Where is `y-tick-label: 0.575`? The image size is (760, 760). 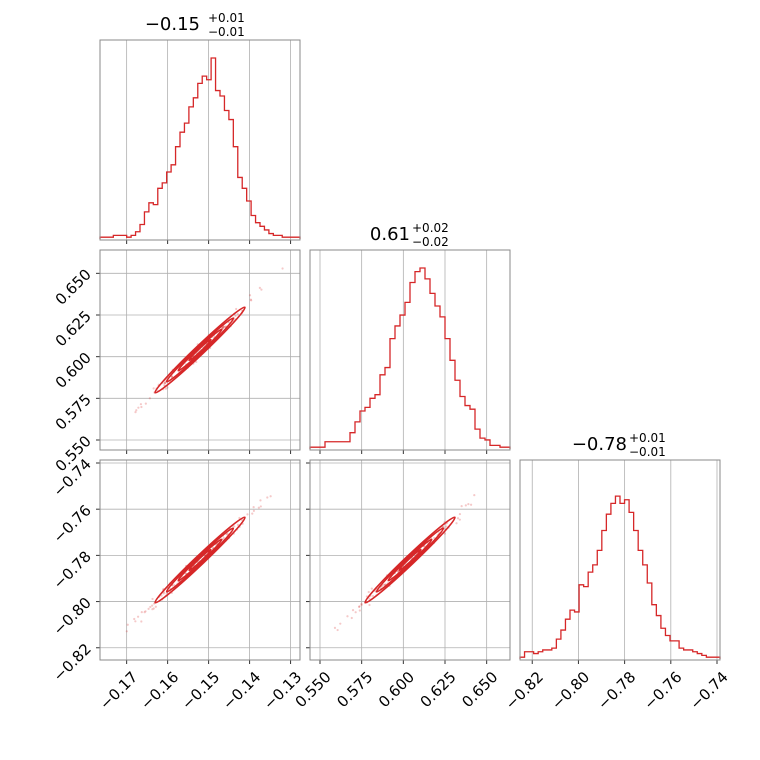
y-tick-label: 0.575 is located at coordinates (73, 411).